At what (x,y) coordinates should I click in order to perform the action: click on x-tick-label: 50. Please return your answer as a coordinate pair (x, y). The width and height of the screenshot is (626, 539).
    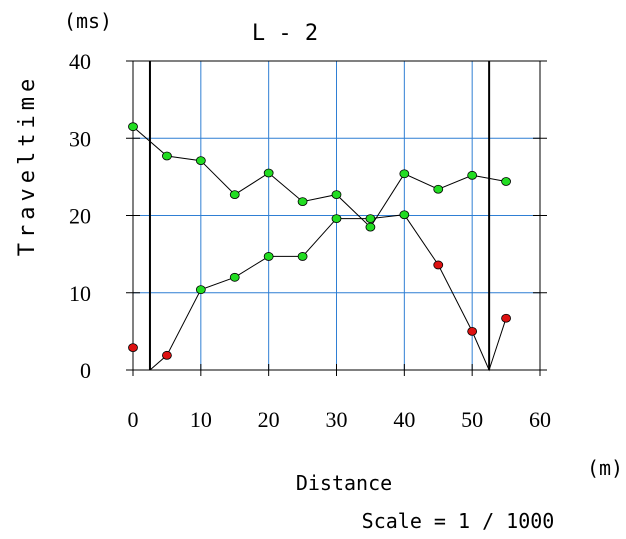
    Looking at the image, I should click on (472, 419).